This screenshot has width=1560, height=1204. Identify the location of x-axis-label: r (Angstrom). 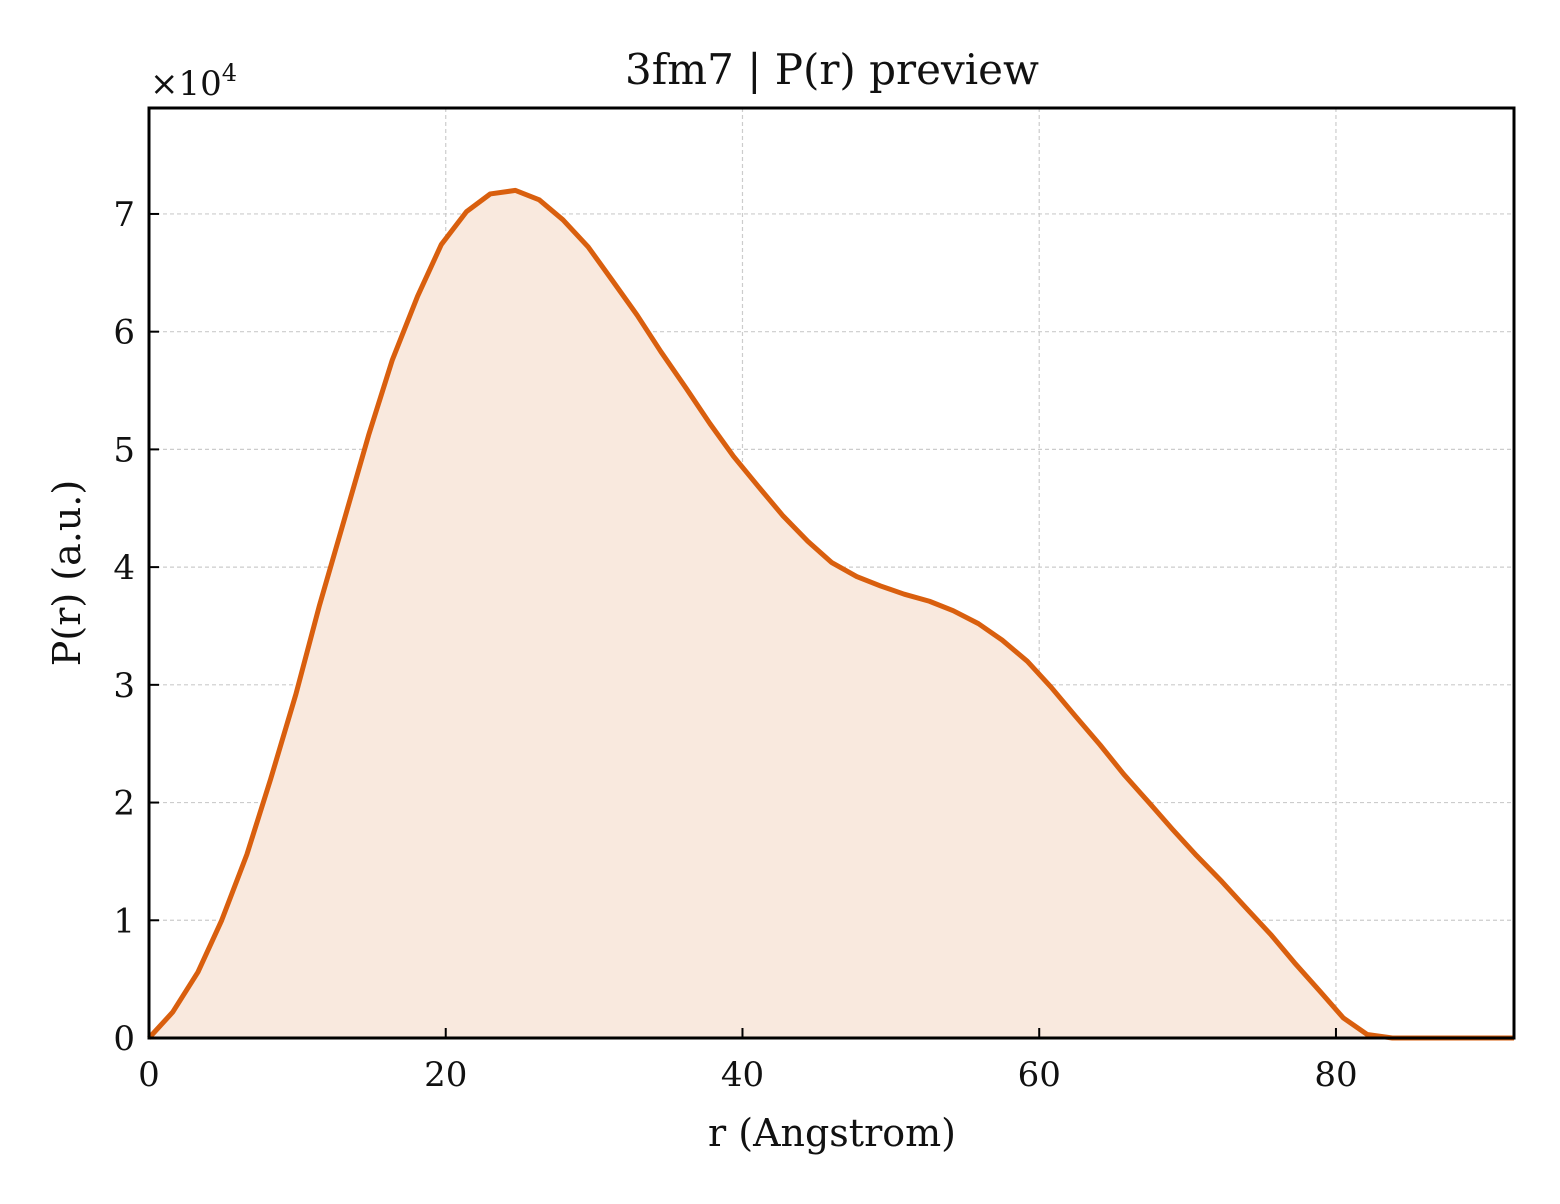
(832, 1133).